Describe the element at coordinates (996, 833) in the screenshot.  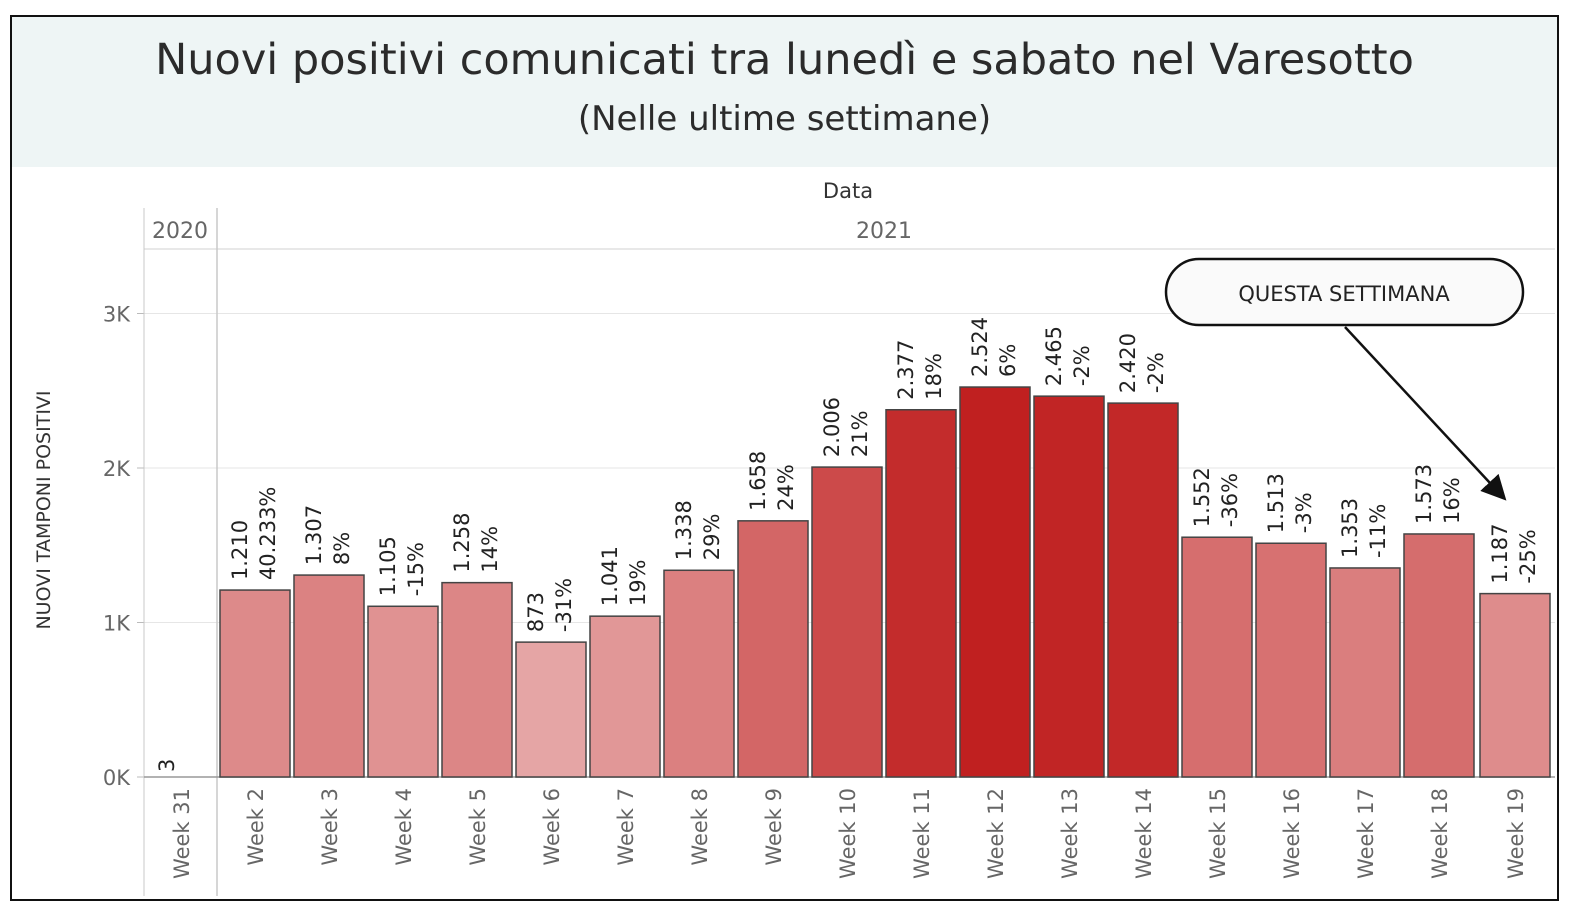
I see `x-tick-label: Week 12` at that location.